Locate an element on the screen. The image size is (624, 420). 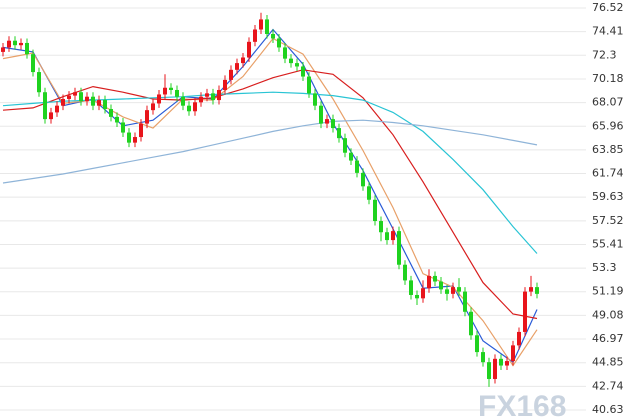
y-tick-label: 68.07 is located at coordinates (608, 102).